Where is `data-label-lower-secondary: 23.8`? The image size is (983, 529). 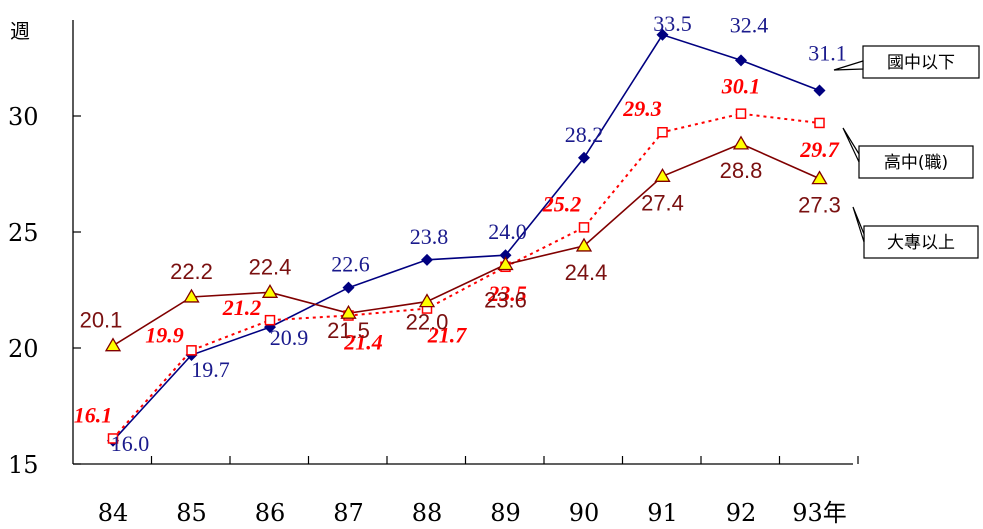
data-label-lower-secondary: 23.8 is located at coordinates (429, 236).